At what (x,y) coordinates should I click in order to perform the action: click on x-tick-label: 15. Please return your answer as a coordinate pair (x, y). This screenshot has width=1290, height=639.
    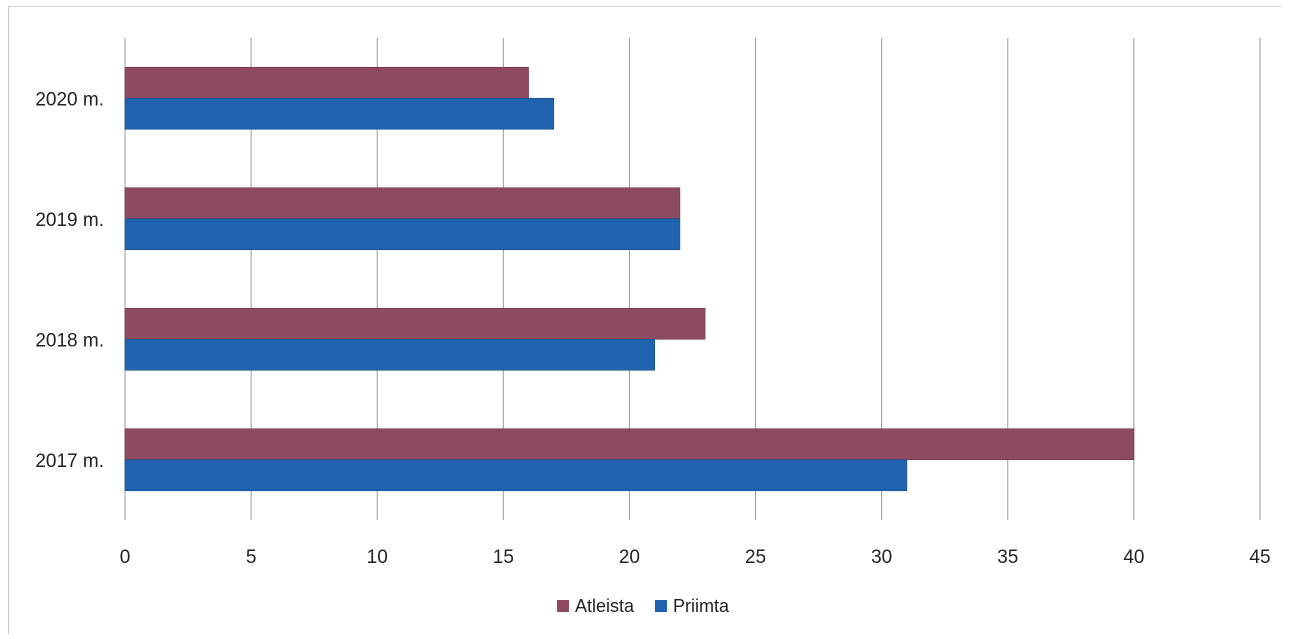
    Looking at the image, I should click on (503, 557).